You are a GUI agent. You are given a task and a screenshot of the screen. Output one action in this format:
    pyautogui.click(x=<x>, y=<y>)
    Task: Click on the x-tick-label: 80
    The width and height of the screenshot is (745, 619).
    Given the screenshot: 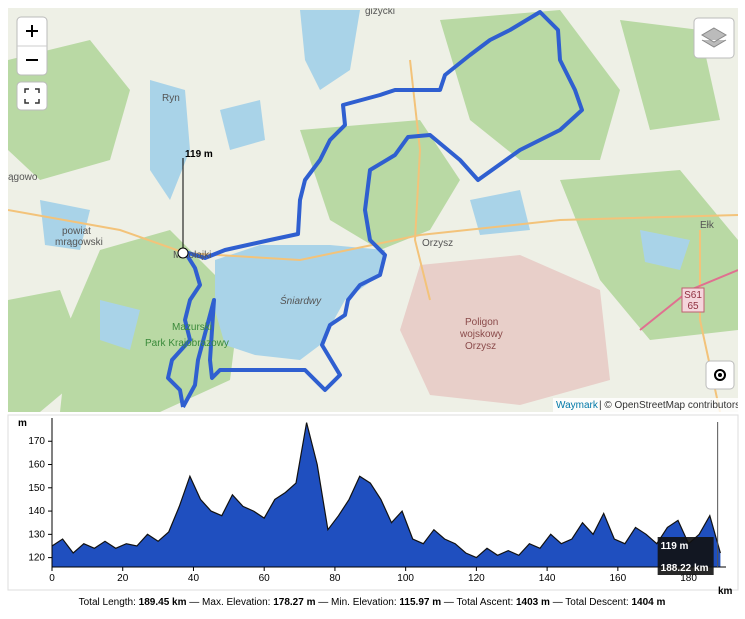 What is the action you would take?
    pyautogui.click(x=335, y=578)
    